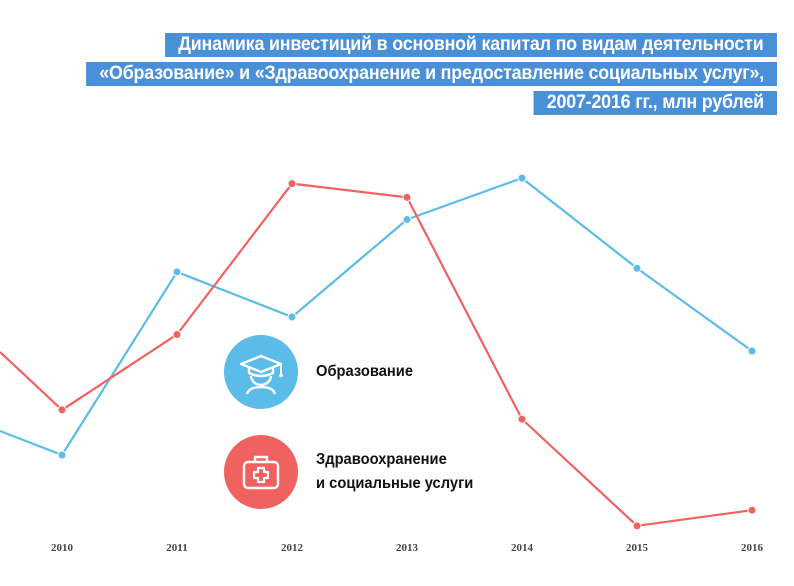 The width and height of the screenshot is (794, 586). What do you see at coordinates (522, 548) in the screenshot?
I see `x-tick-label: 2014` at bounding box center [522, 548].